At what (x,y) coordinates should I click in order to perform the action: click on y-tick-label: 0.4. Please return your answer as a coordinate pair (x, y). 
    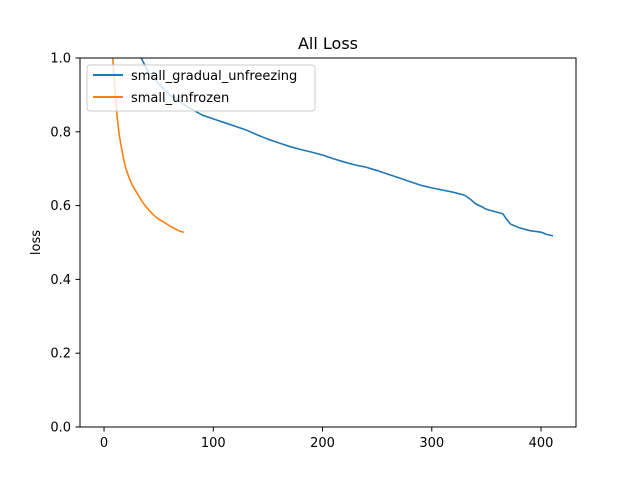
    Looking at the image, I should click on (60, 280).